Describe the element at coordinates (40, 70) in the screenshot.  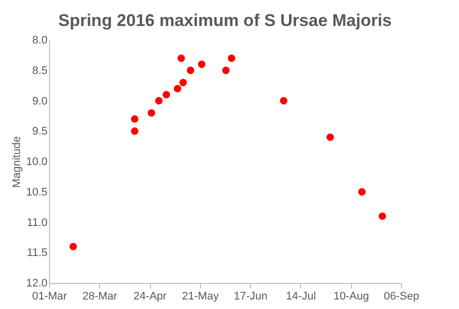
I see `y-tick-label: 8.5` at that location.